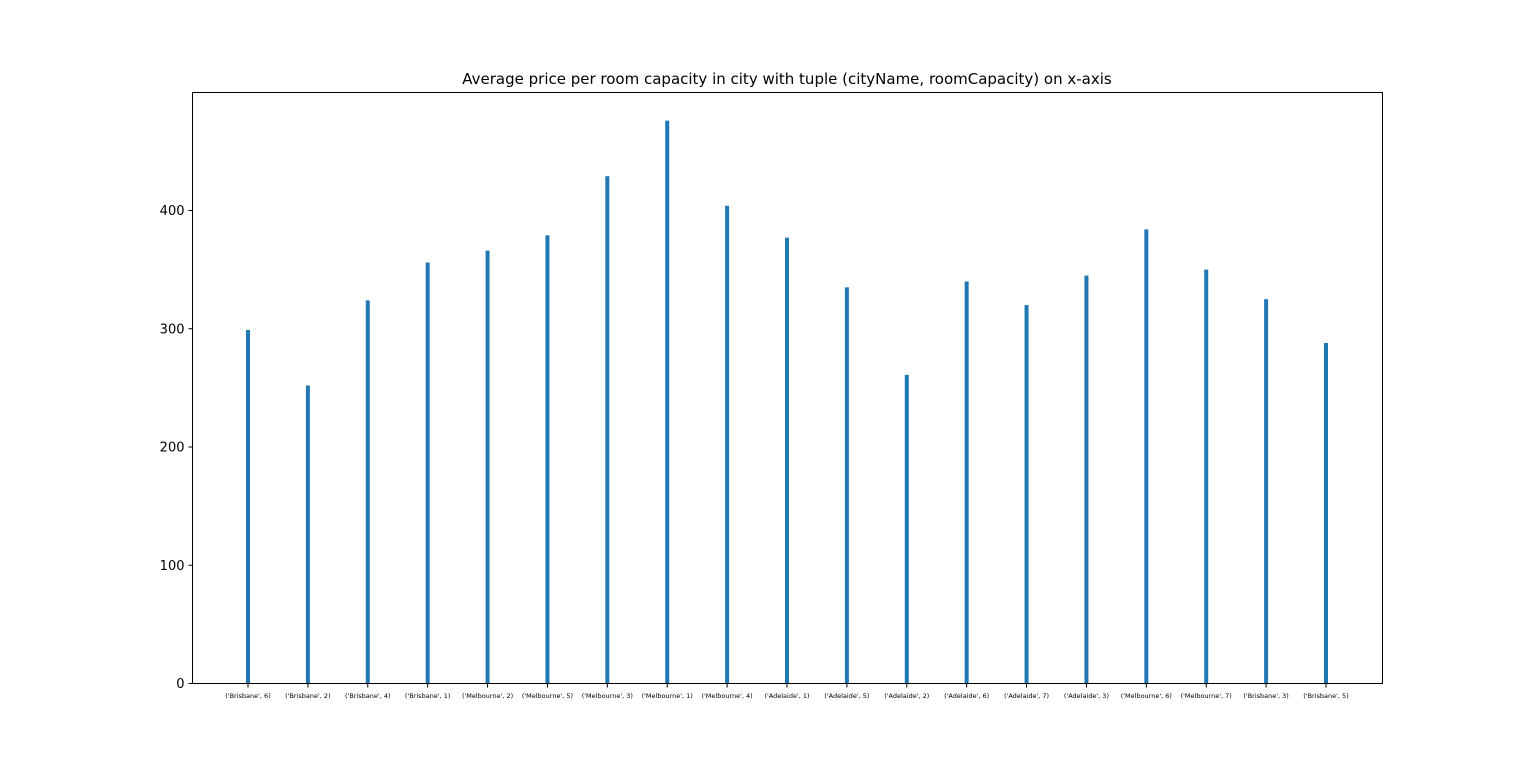 The image size is (1536, 767). Describe the element at coordinates (1265, 696) in the screenshot. I see `x-tick-label: ('Brisbane', 3)` at that location.